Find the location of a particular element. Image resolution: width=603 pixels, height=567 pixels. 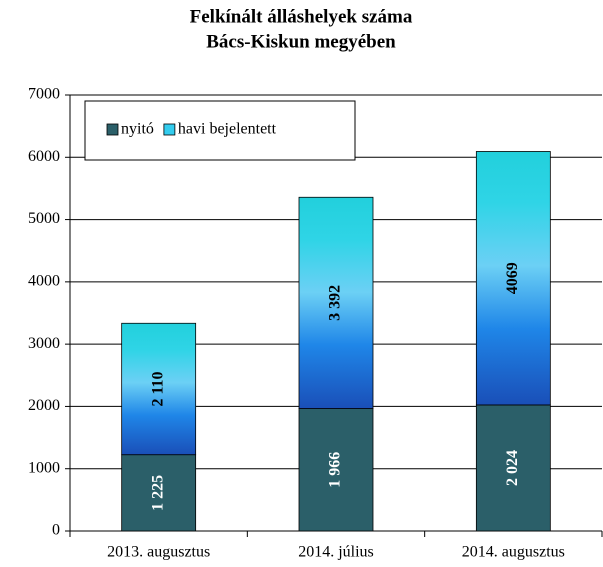

chart-subtitle: Bács-Kiskun megyében is located at coordinates (301, 41).